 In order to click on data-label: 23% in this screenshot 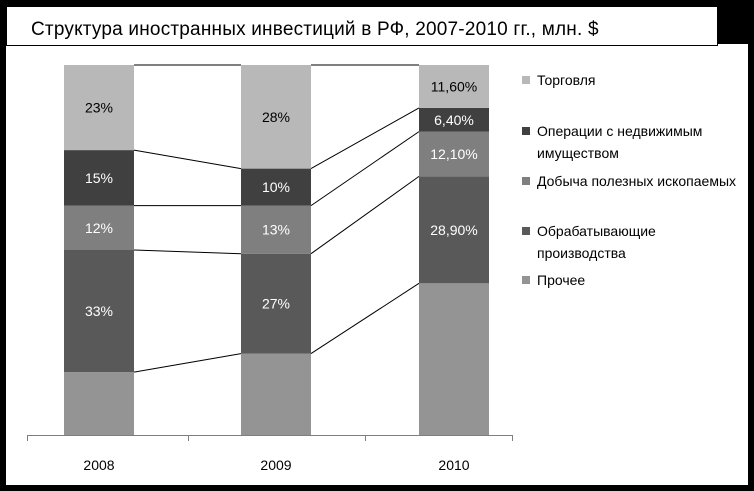, I will do `click(99, 108)`.